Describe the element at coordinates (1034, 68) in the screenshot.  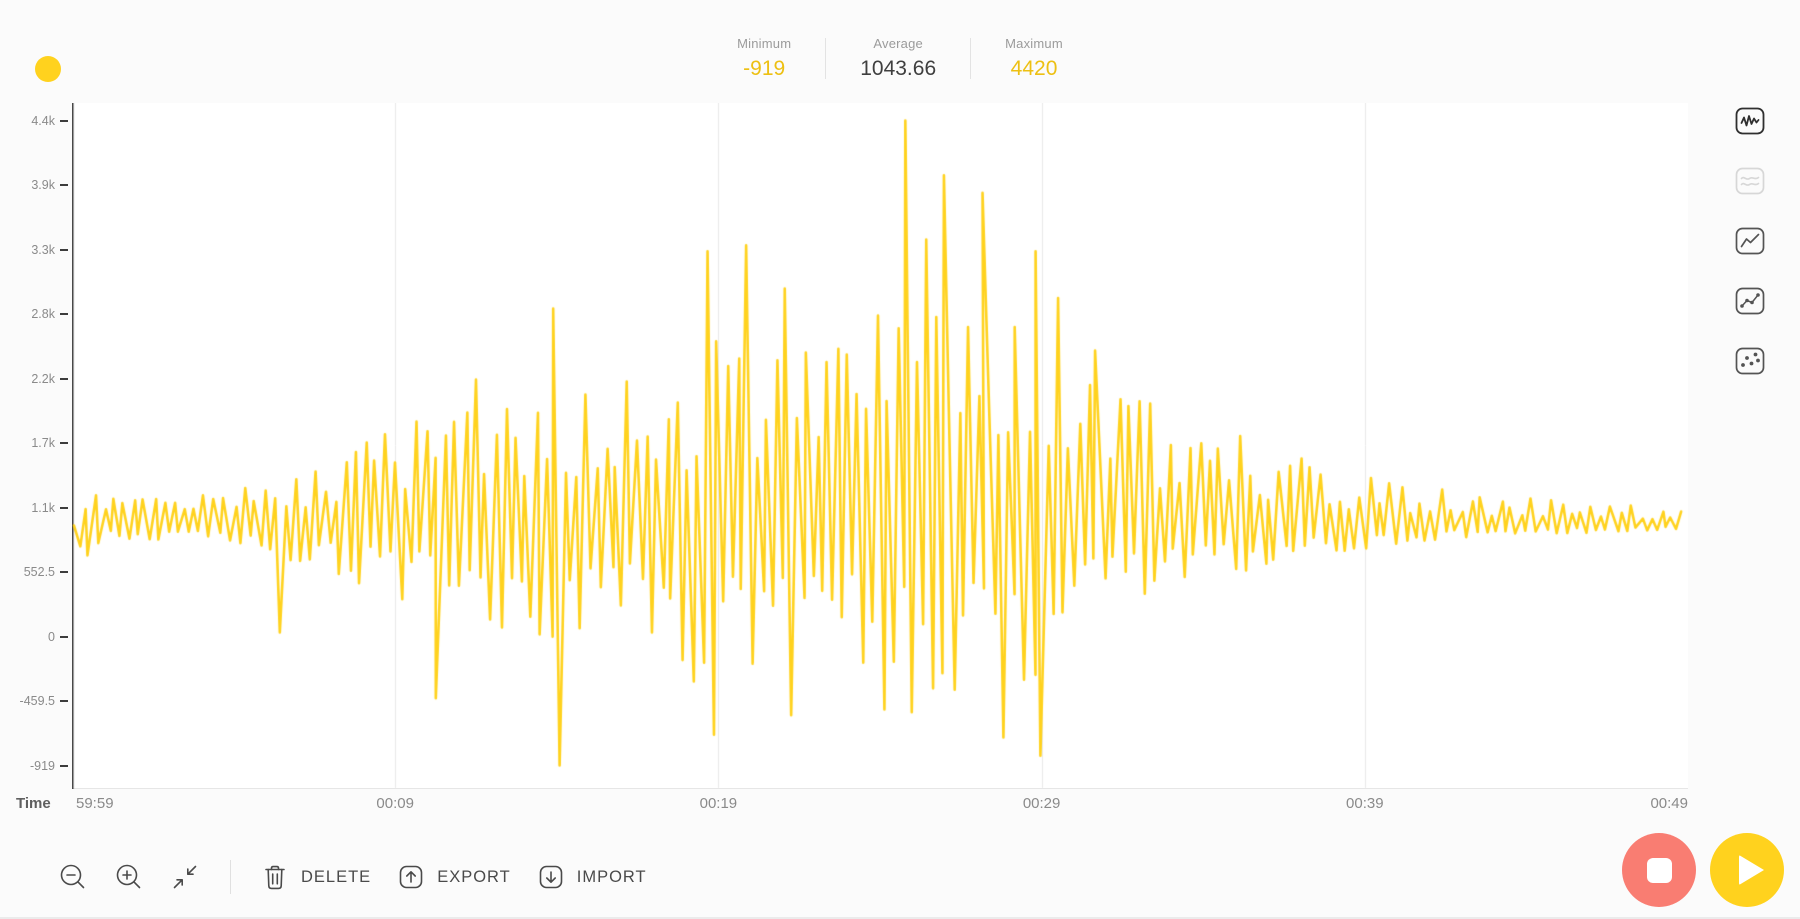
I see `stat-maximum-value: 4420` at that location.